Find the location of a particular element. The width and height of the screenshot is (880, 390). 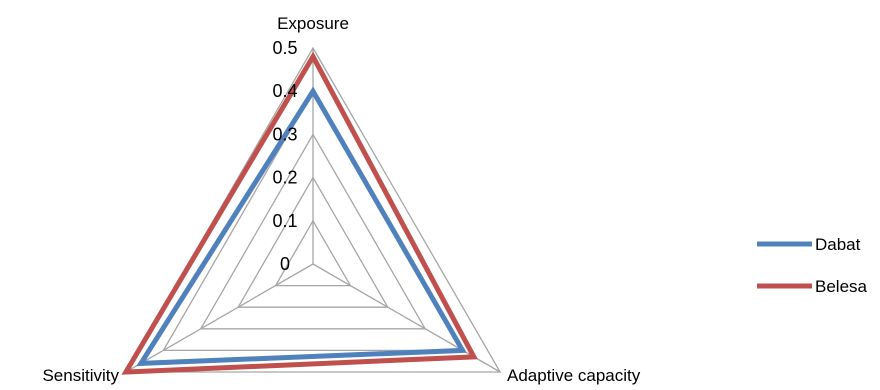

tick-label: 0 is located at coordinates (285, 264).